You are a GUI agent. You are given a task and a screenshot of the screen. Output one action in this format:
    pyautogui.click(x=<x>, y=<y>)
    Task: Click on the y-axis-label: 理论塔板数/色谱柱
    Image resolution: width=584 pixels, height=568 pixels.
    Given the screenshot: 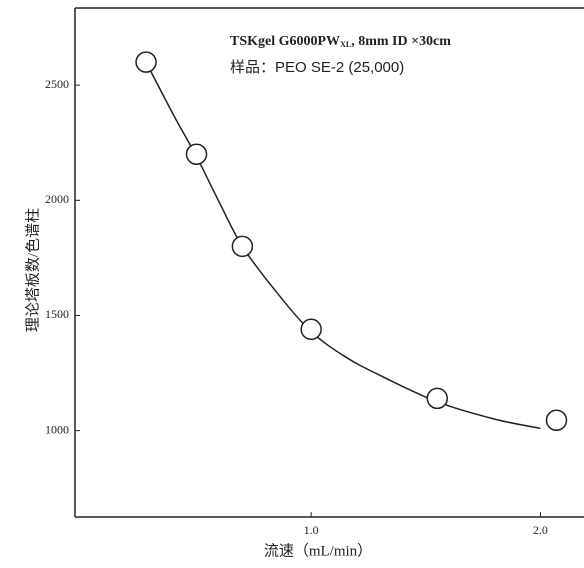 What is the action you would take?
    pyautogui.click(x=32, y=270)
    